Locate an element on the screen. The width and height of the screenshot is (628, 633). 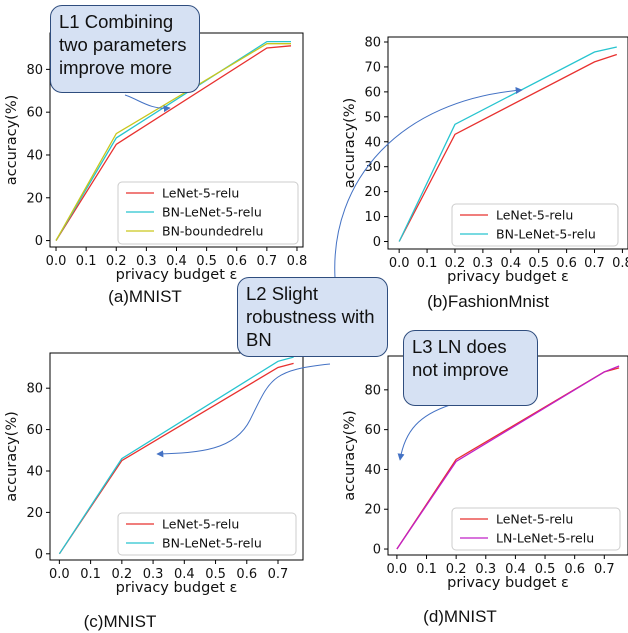
callout-l3: L3 LN does not improve is located at coordinates (470, 368).